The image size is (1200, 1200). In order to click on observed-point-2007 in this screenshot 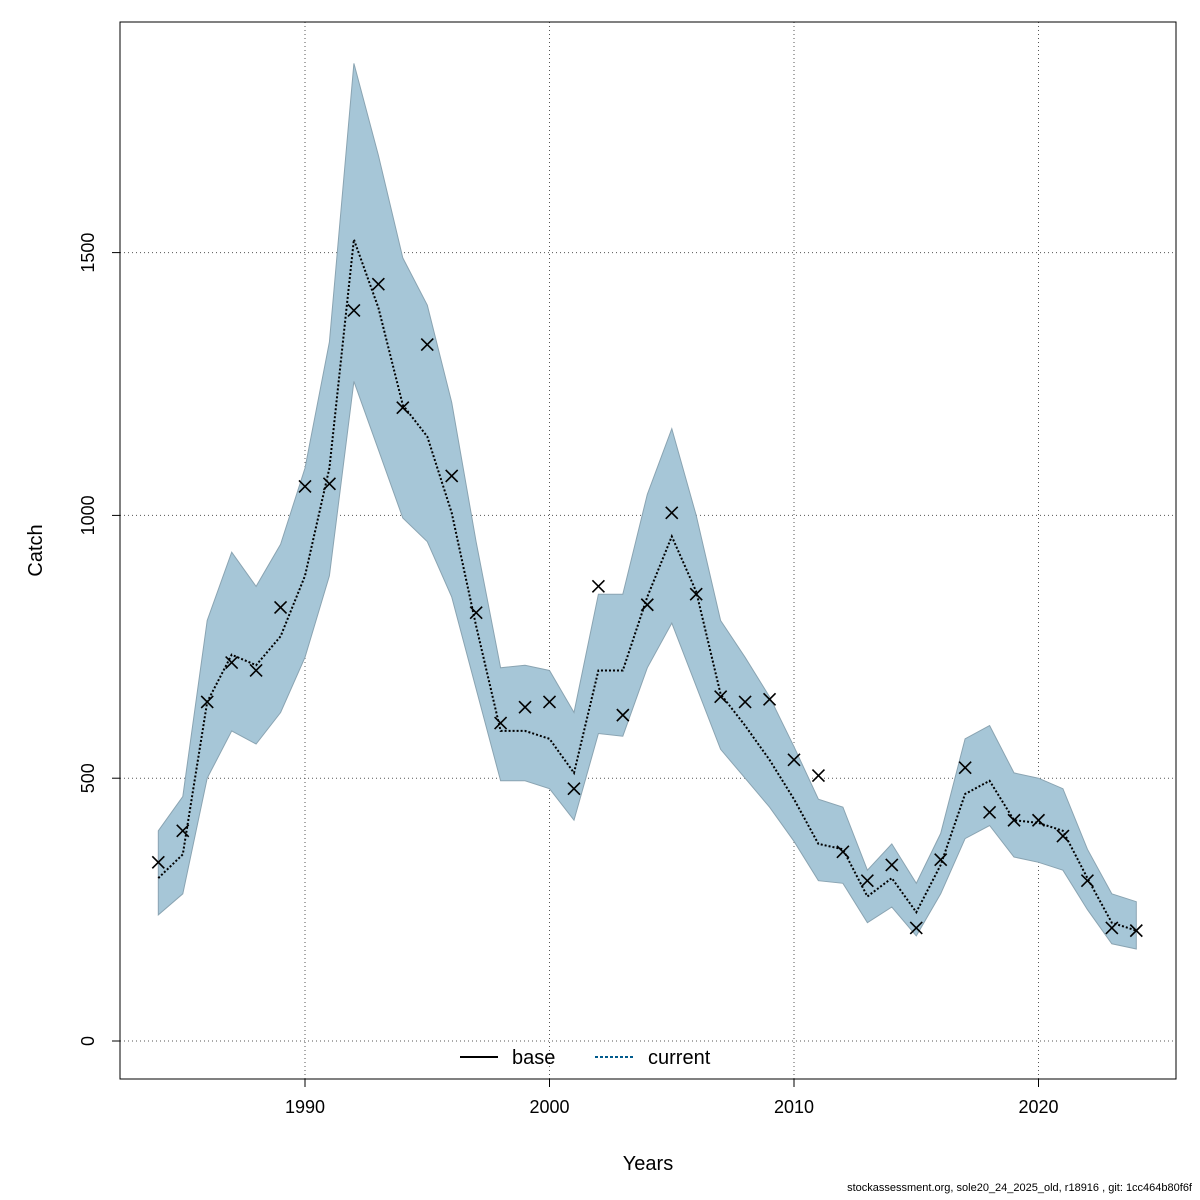, I will do `click(721, 697)`.